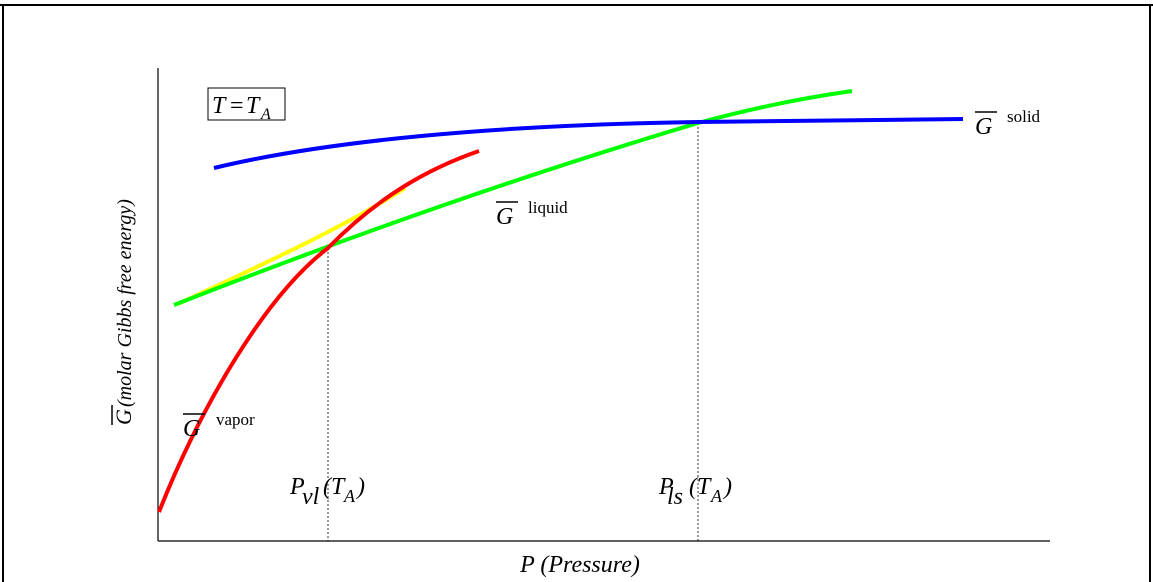 The image size is (1153, 582). What do you see at coordinates (548, 207) in the screenshot?
I see `liquid-text: liquid` at bounding box center [548, 207].